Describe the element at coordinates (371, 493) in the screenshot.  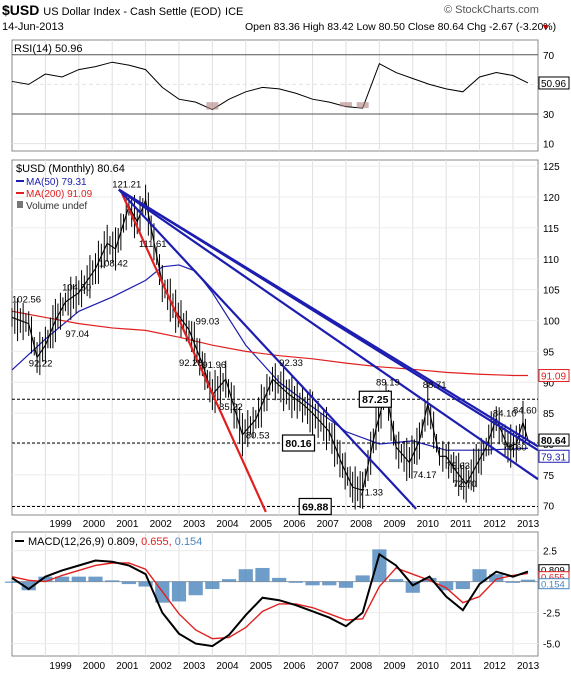
I see `price-annotation: 71.33` at that location.